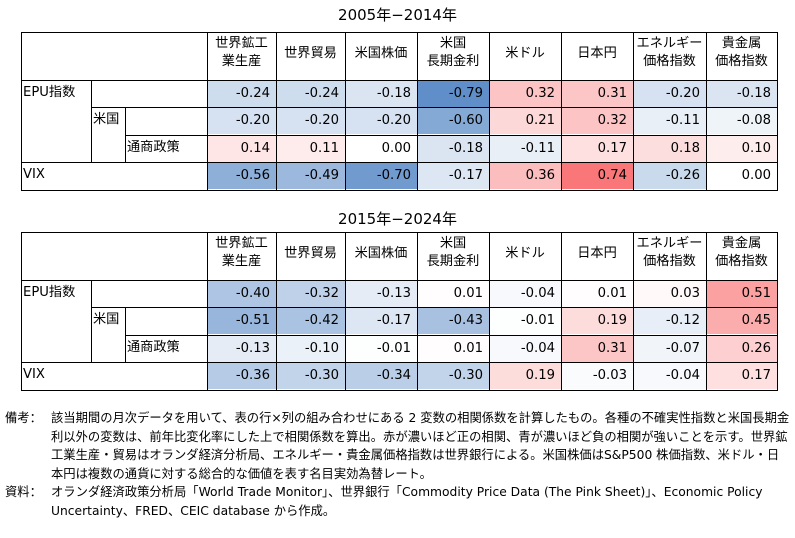 The image size is (795, 538). What do you see at coordinates (310, 293) in the screenshot?
I see `table-cell: -0.32` at bounding box center [310, 293].